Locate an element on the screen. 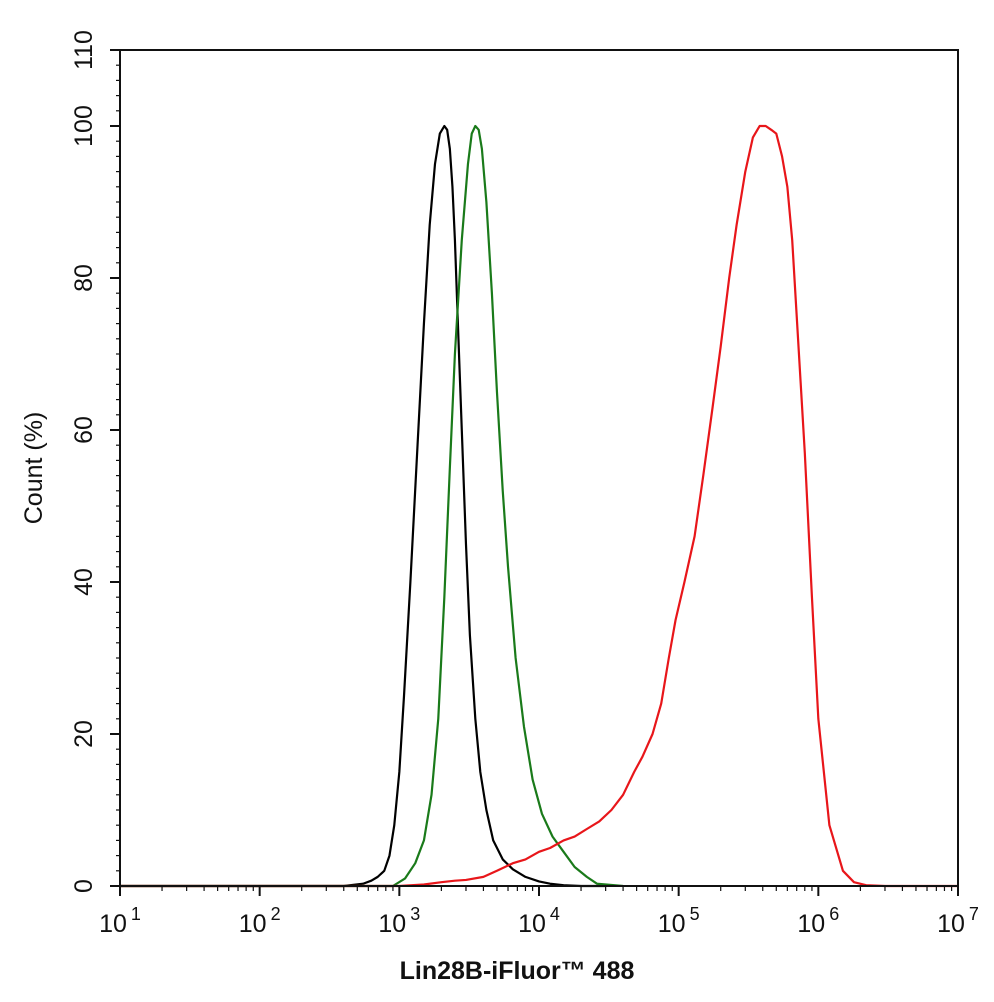 This screenshot has width=994, height=1002. y-tick-label: 110 is located at coordinates (84, 50).